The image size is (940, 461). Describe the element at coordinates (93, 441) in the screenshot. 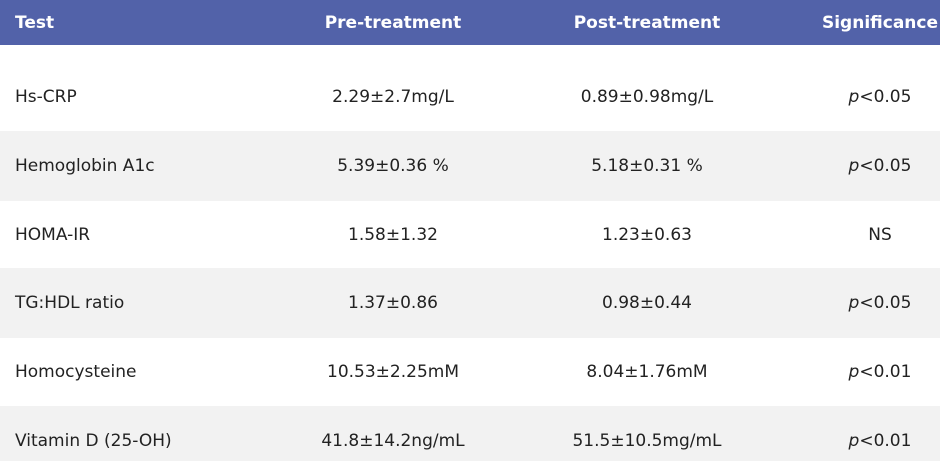

I see `test-cell: Vitamin D (25-OH)` at that location.